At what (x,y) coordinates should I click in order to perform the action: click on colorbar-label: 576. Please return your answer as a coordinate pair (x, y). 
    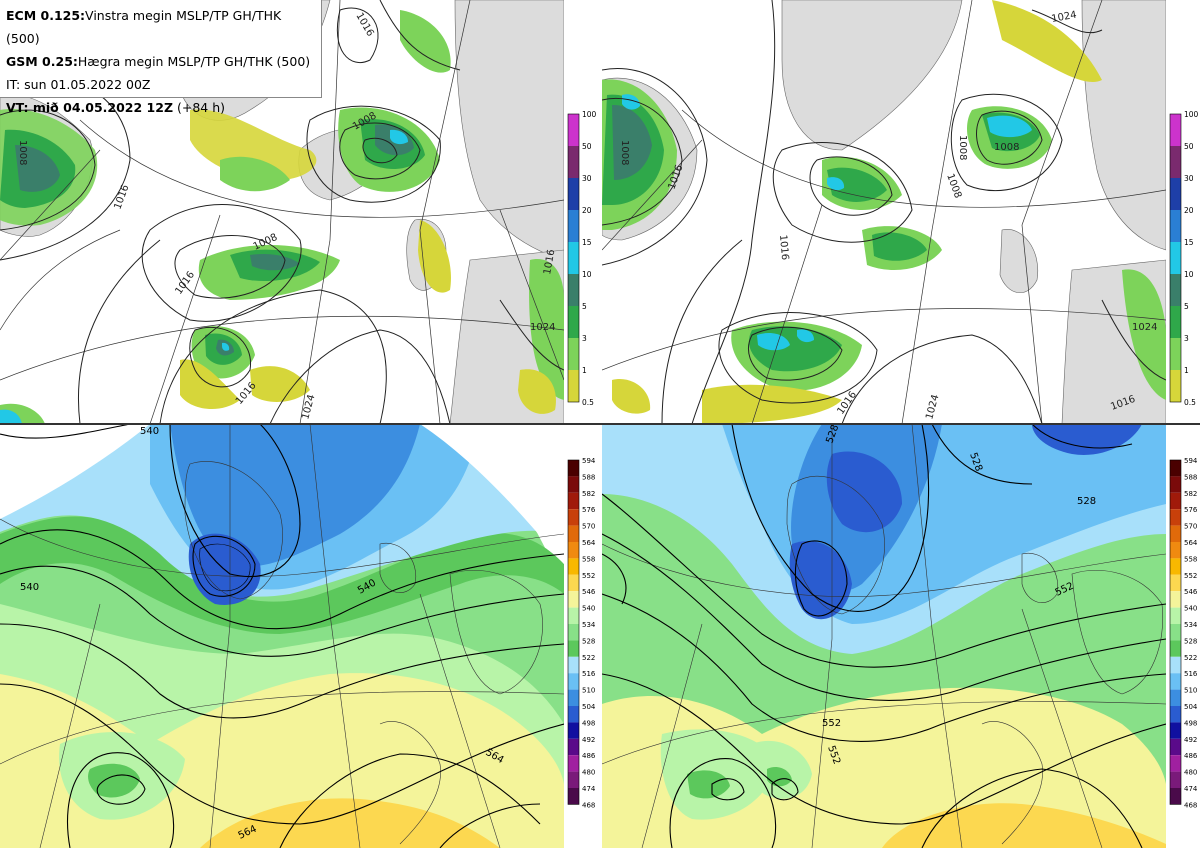
    Looking at the image, I should click on (1191, 510).